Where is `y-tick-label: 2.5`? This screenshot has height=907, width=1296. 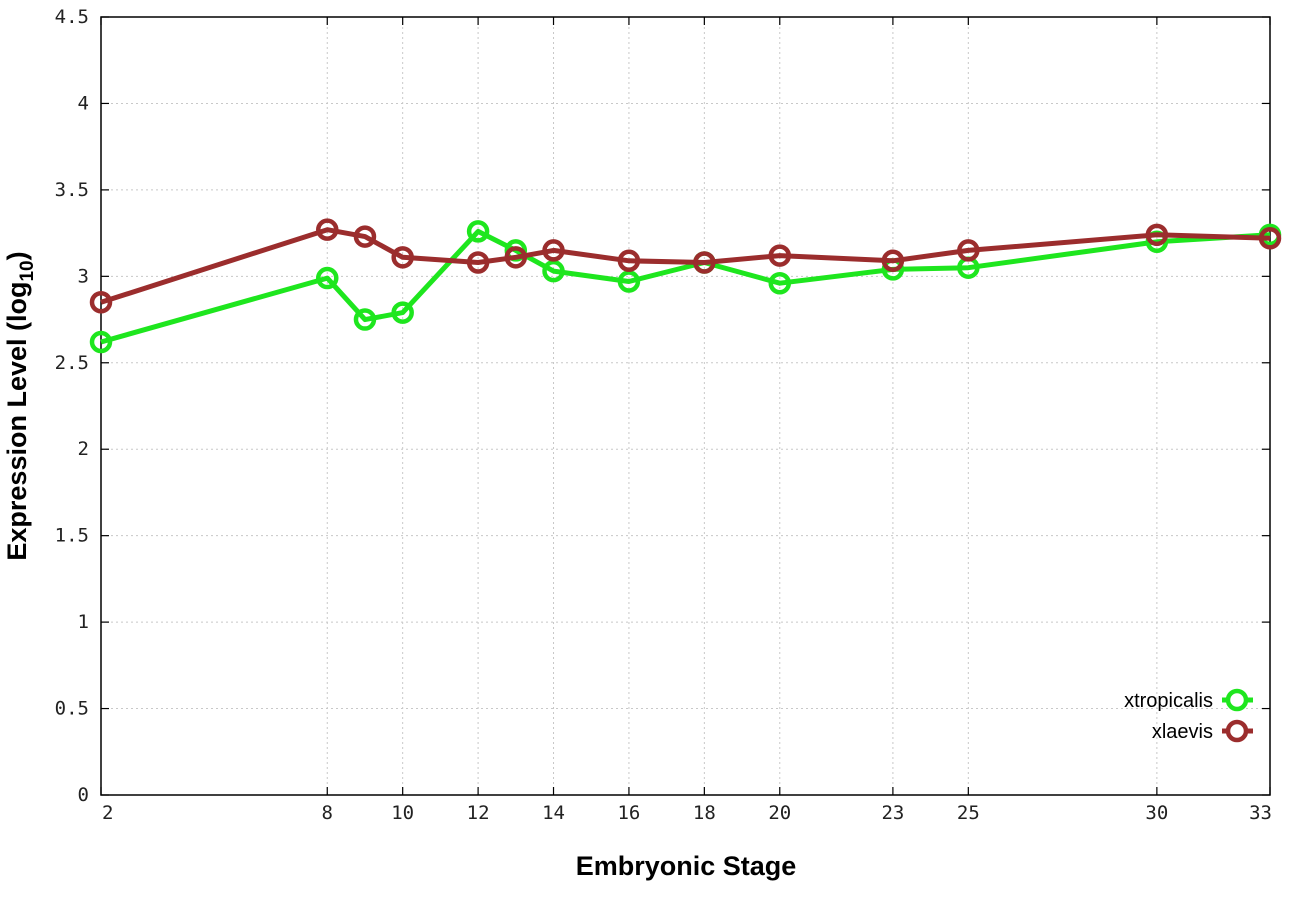
y-tick-label: 2.5 is located at coordinates (72, 363).